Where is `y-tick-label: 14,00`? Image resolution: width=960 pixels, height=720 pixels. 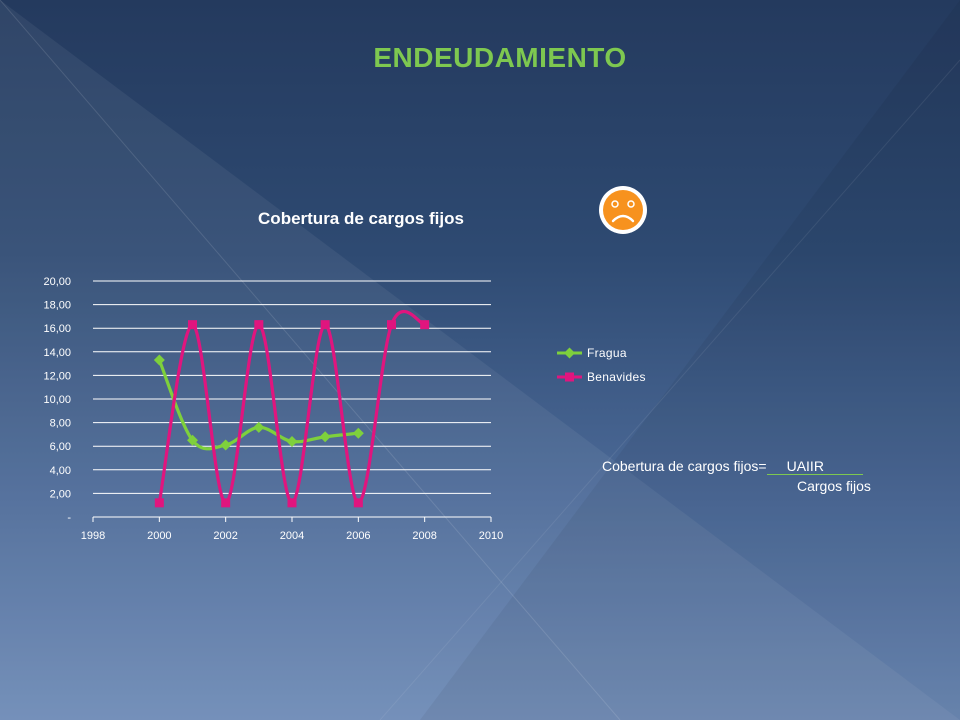 y-tick-label: 14,00 is located at coordinates (57, 353).